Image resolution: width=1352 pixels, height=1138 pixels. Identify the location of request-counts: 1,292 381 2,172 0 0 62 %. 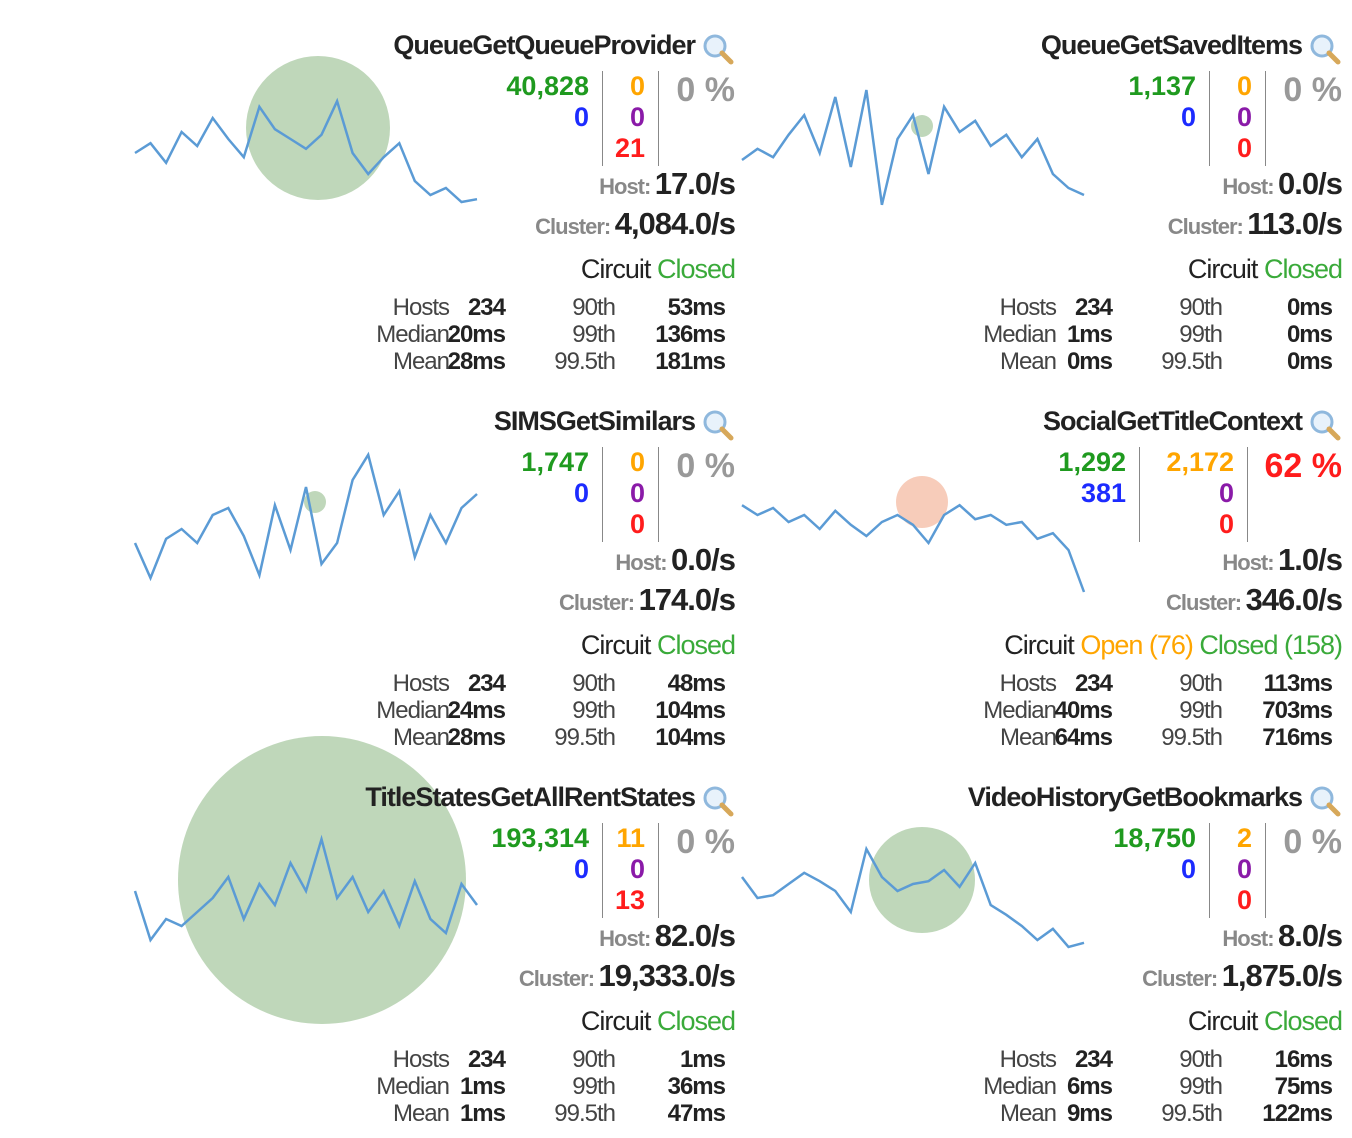
(1200, 494).